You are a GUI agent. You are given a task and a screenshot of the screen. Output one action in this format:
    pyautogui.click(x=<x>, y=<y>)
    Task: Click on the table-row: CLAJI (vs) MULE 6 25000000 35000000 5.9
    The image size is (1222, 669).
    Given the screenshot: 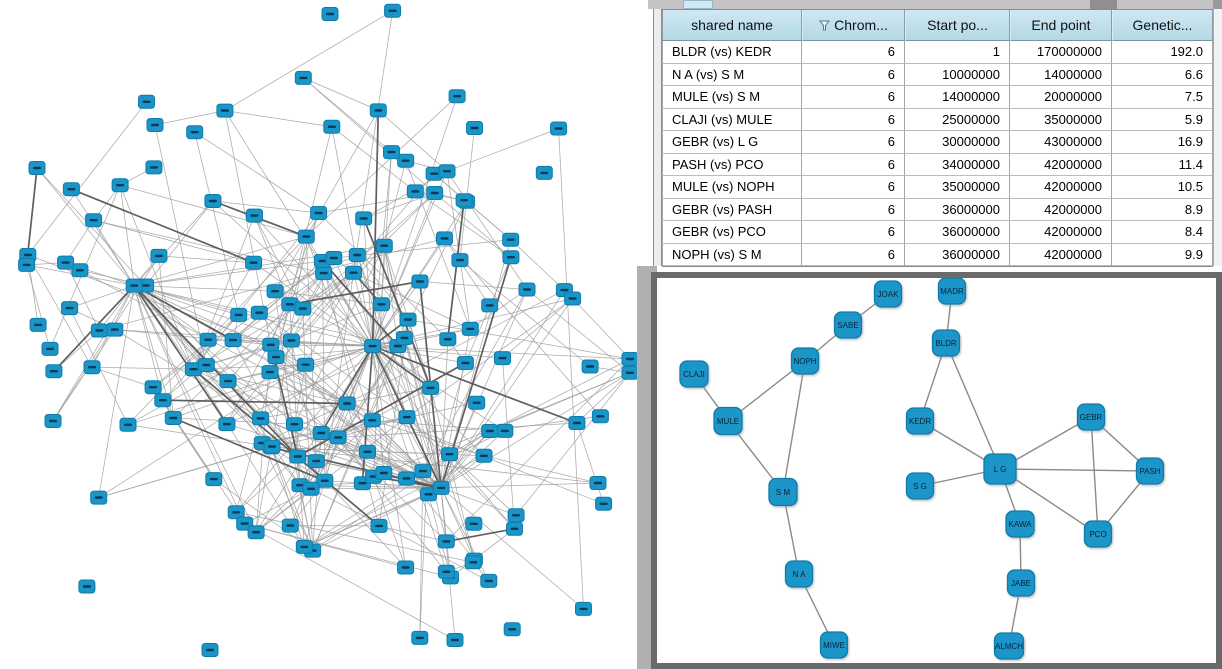 What is the action you would take?
    pyautogui.click(x=937, y=119)
    